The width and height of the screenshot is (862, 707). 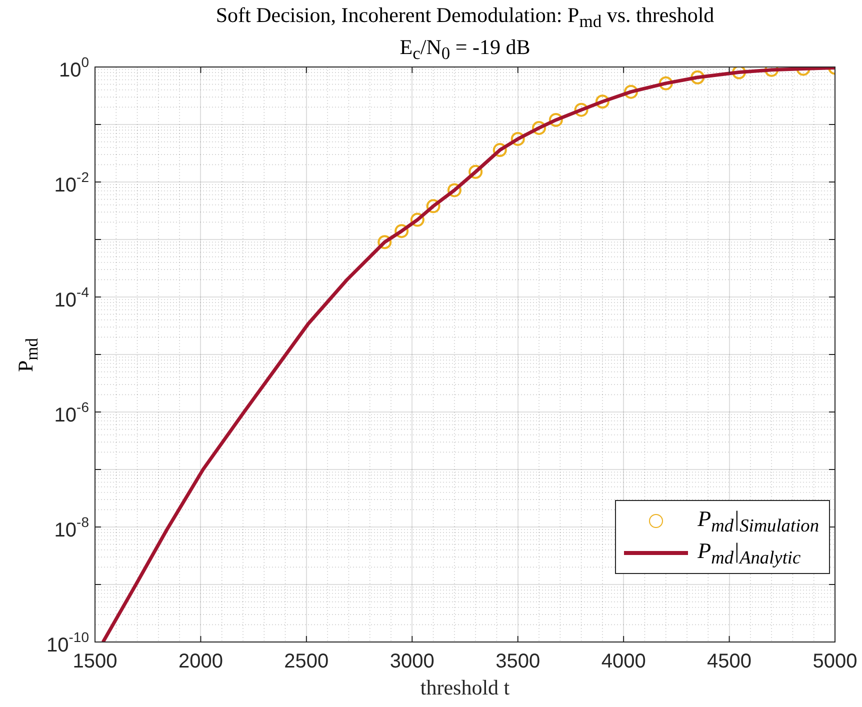 What do you see at coordinates (729, 661) in the screenshot?
I see `x-tick-label: 4500` at bounding box center [729, 661].